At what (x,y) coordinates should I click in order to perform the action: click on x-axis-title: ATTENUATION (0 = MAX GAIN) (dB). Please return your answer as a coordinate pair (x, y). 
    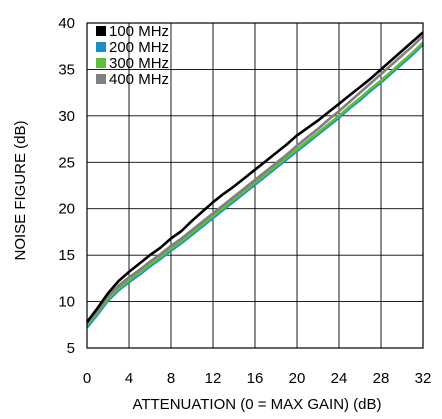
    Looking at the image, I should click on (256, 404).